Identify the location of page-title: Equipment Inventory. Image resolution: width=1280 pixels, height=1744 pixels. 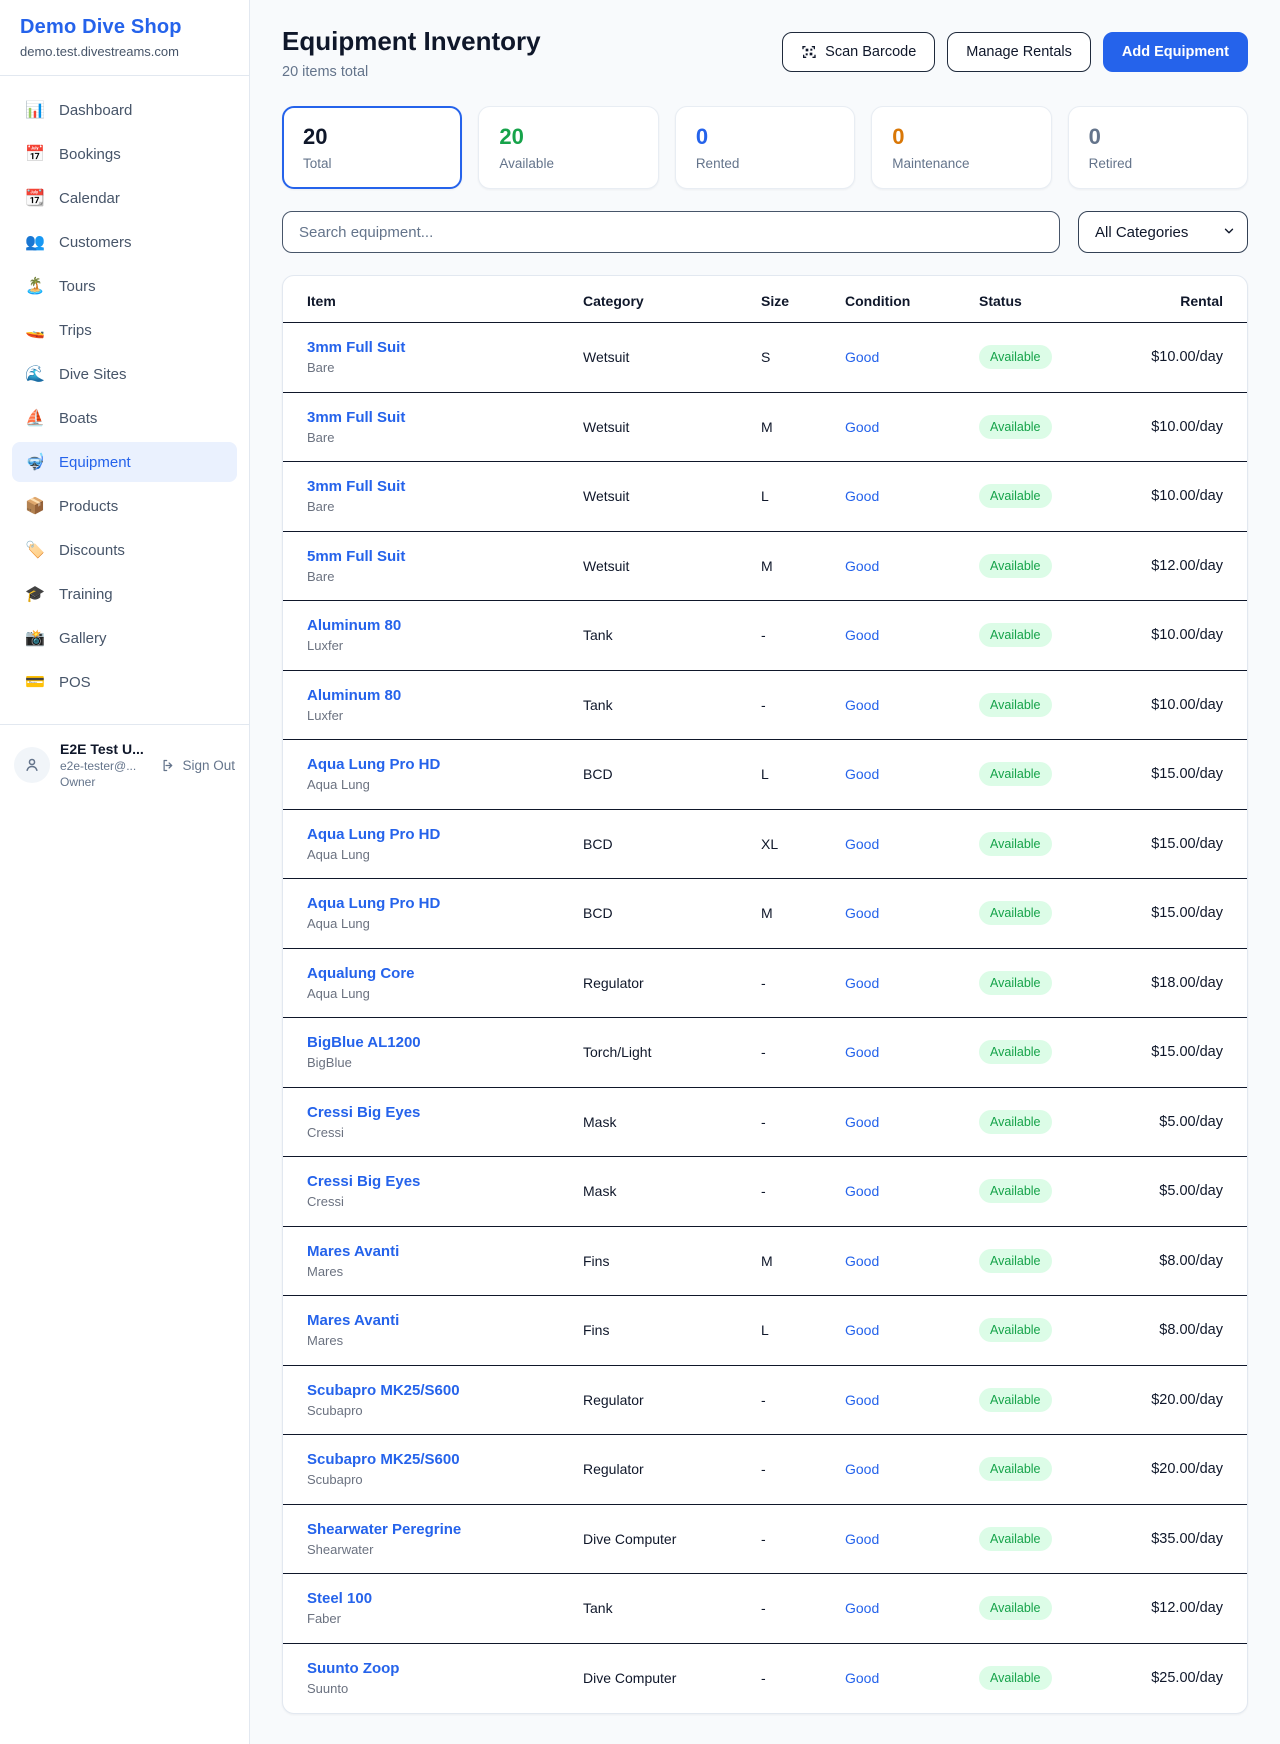
(411, 41).